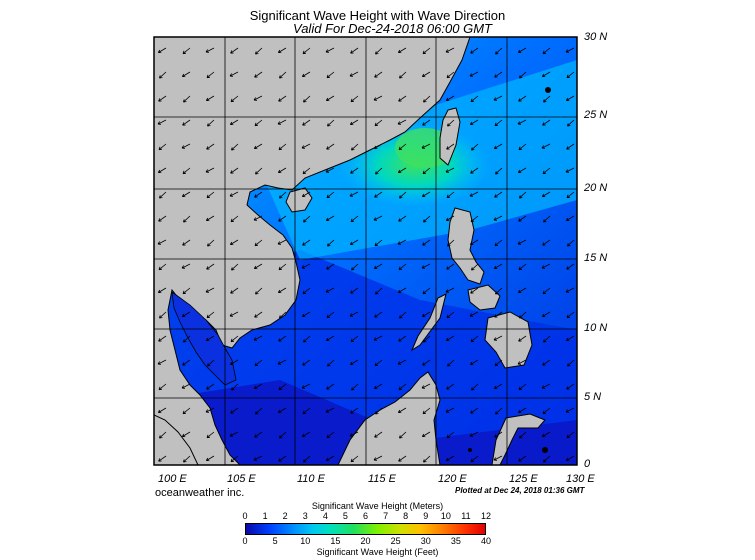 The image size is (755, 560). I want to click on colorbar-meters-tick: 5, so click(345, 516).